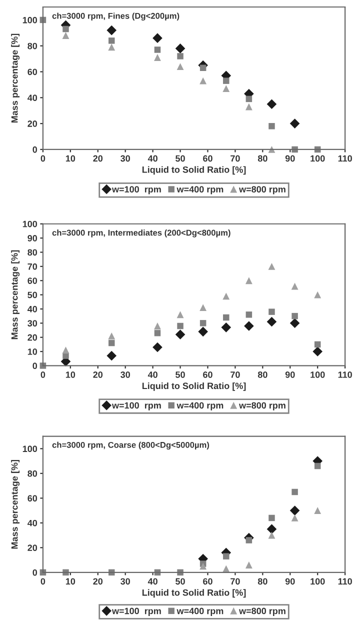 This screenshot has width=355, height=636. What do you see at coordinates (33, 323) in the screenshot?
I see `y-tick-label: 30` at bounding box center [33, 323].